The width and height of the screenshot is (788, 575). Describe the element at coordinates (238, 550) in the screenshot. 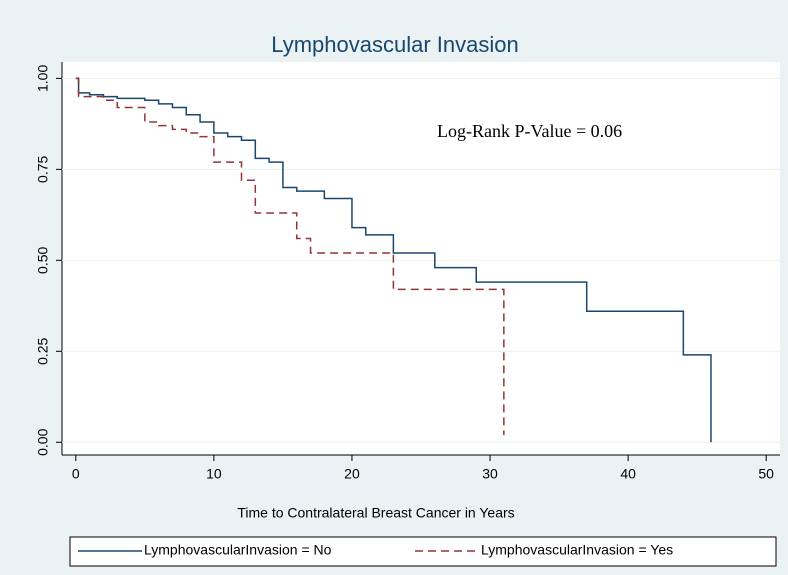

I see `legend-label: LymphovascularInvasion = No` at that location.